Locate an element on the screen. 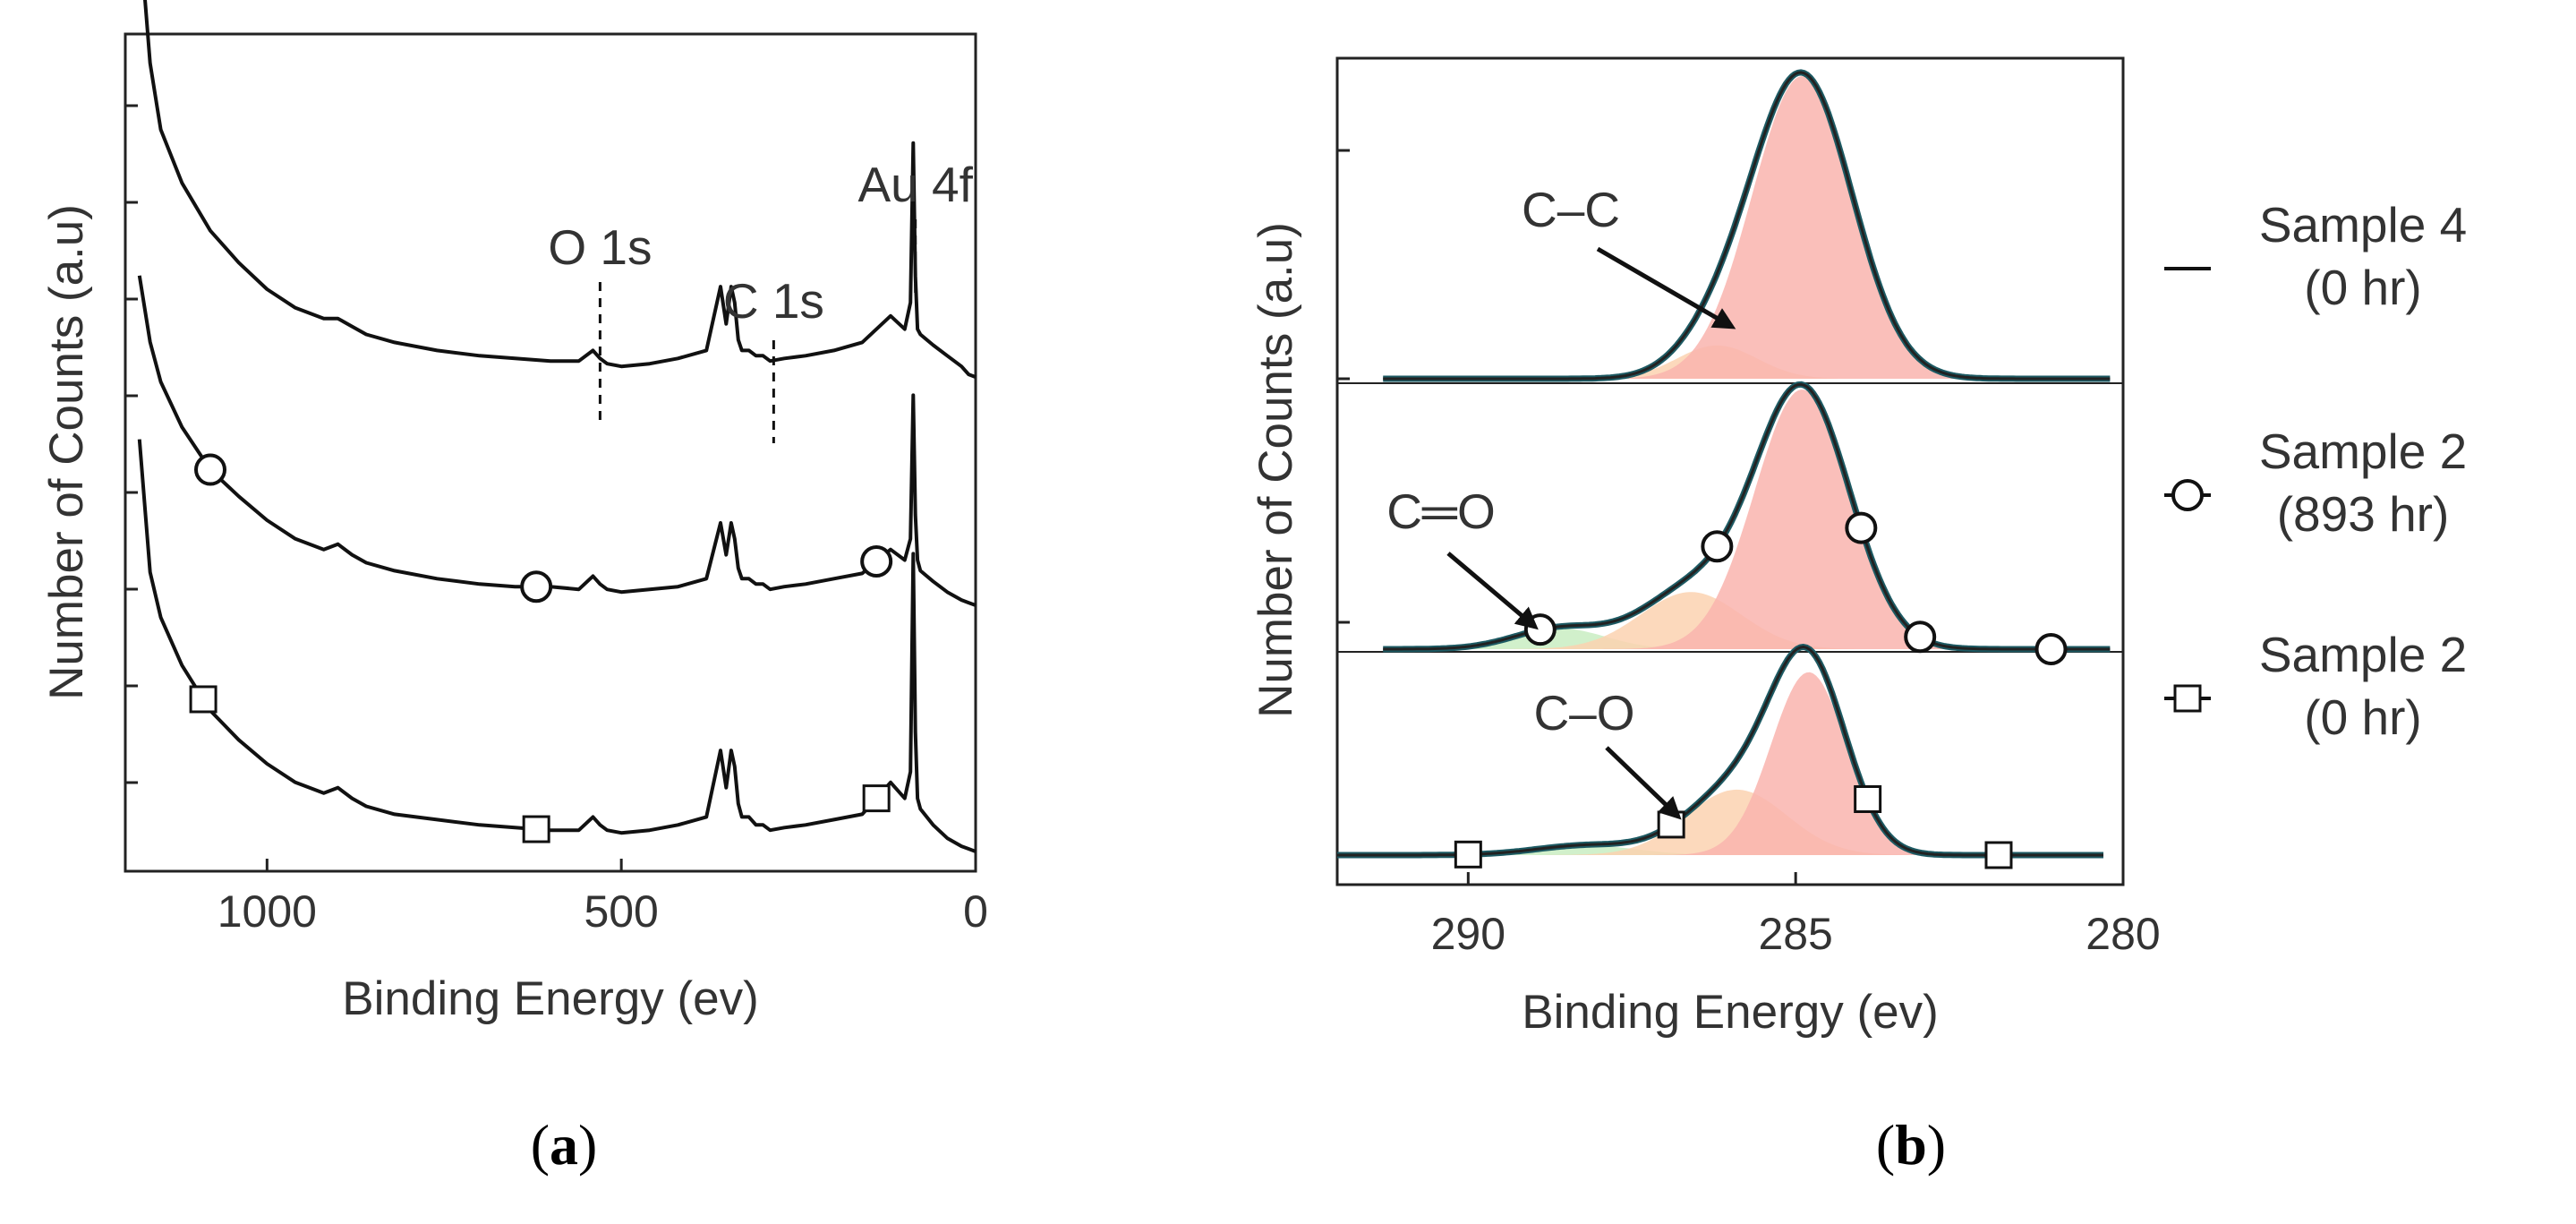 This screenshot has width=2576, height=1224. annotation-label: C 1s is located at coordinates (773, 301).